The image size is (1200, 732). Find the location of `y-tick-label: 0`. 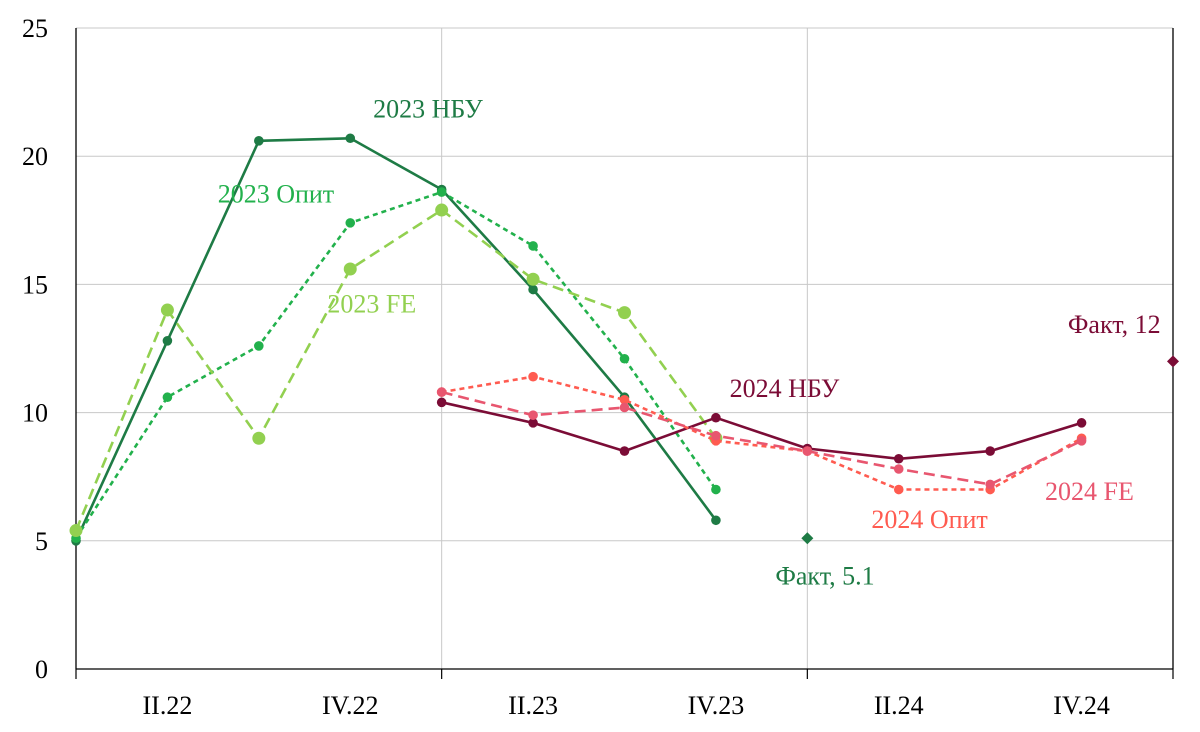

y-tick-label: 0 is located at coordinates (41, 669).